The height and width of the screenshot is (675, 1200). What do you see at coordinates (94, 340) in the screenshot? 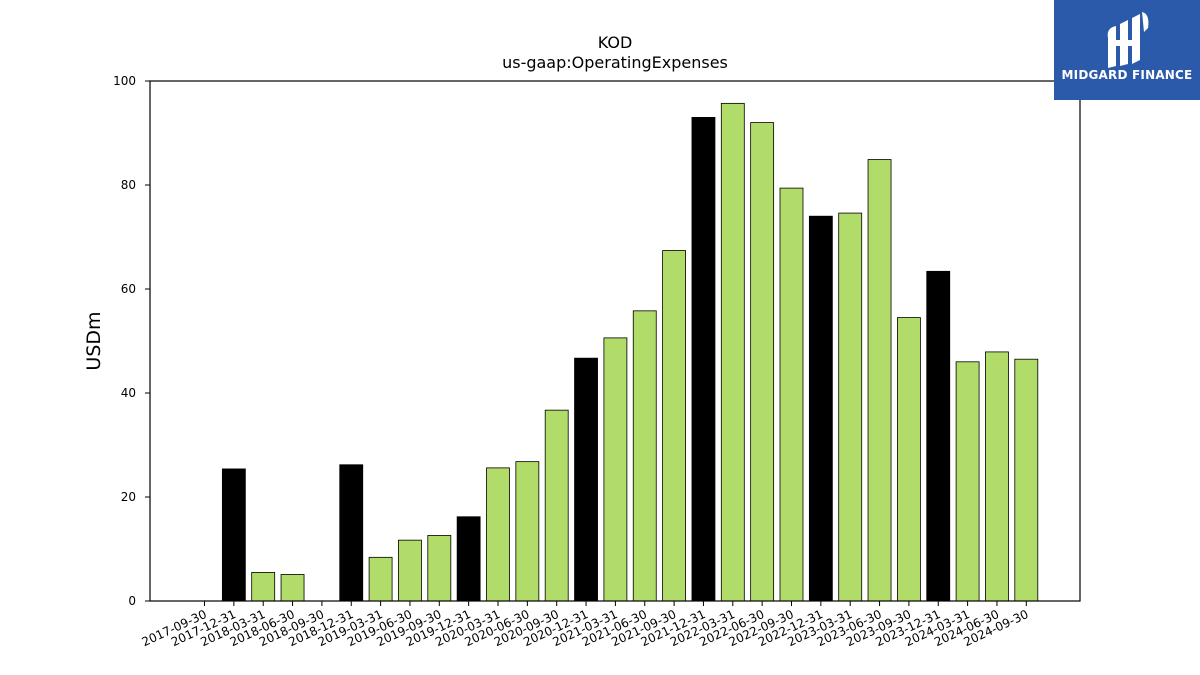
I see `y-axis-label: USDm` at bounding box center [94, 340].